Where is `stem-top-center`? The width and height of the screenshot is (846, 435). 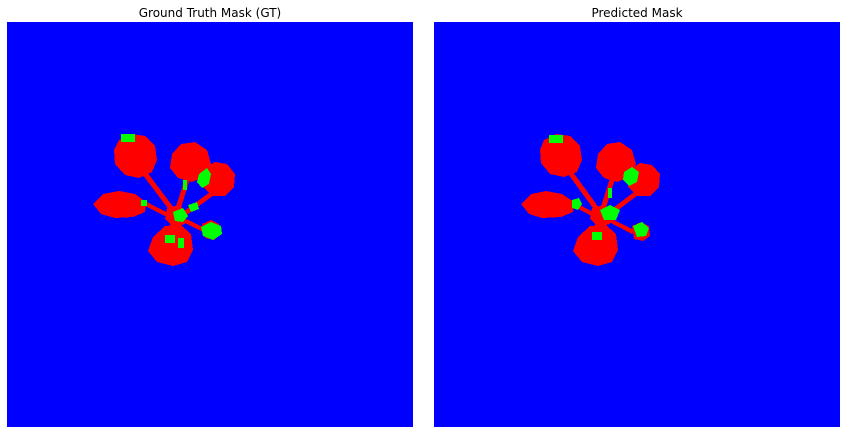 stem-top-center is located at coordinates (607, 196).